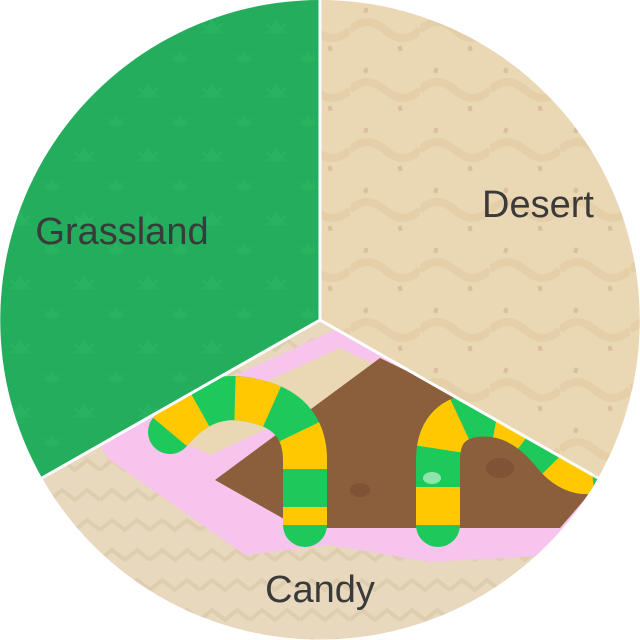  What do you see at coordinates (538, 205) in the screenshot?
I see `sector-label-desert: Desert` at bounding box center [538, 205].